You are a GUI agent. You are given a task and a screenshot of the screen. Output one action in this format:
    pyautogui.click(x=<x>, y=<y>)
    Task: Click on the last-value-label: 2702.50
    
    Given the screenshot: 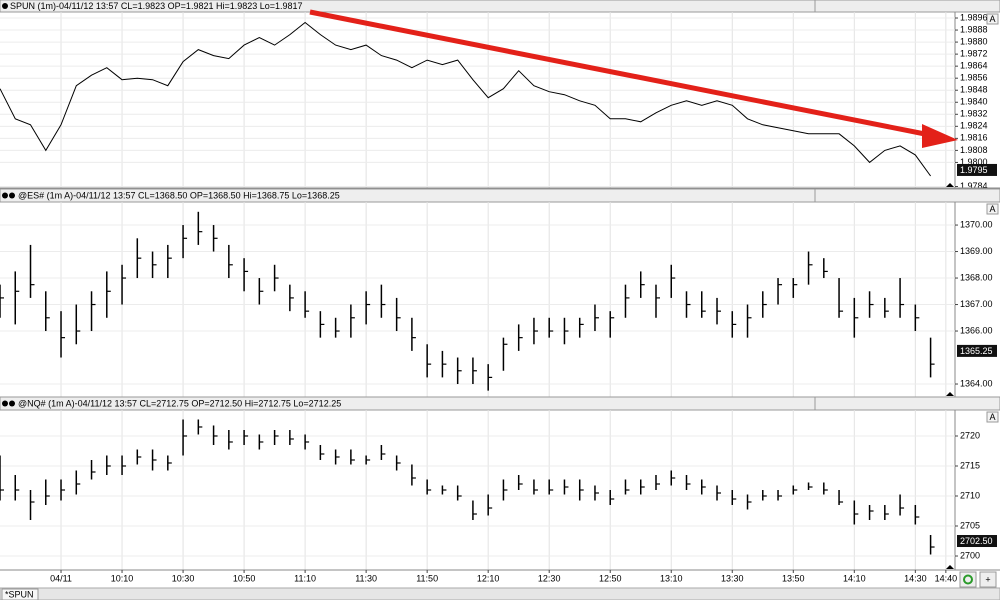 What is the action you would take?
    pyautogui.click(x=976, y=541)
    